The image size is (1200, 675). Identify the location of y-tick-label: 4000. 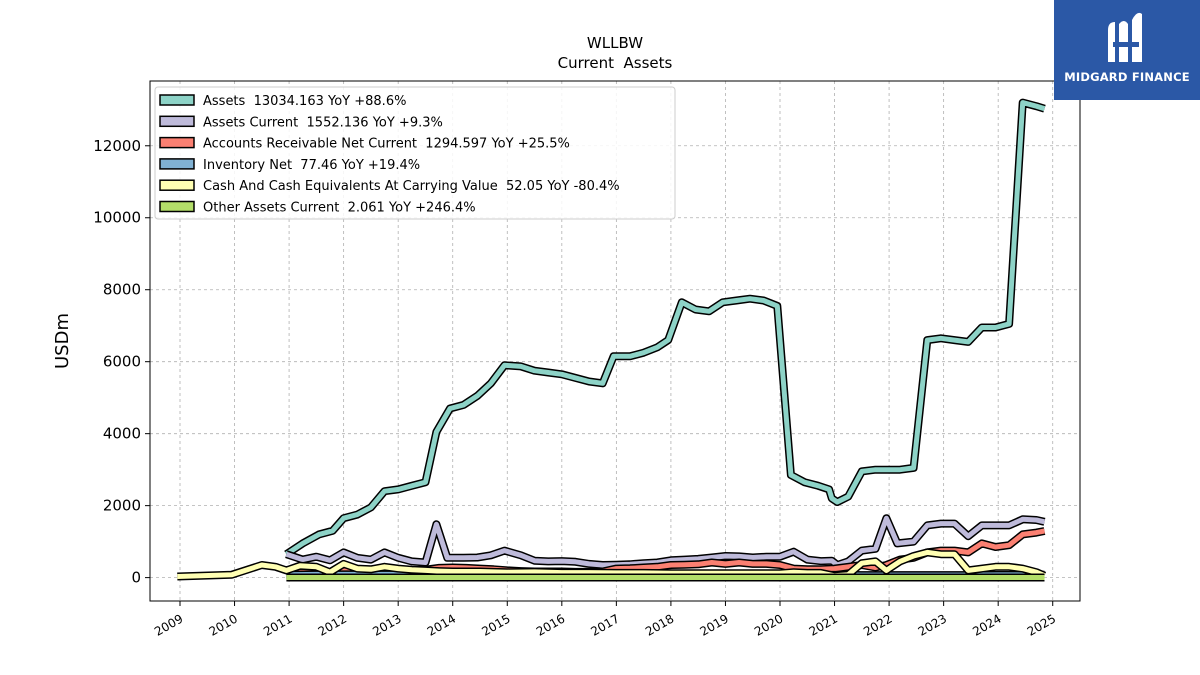
(122, 434).